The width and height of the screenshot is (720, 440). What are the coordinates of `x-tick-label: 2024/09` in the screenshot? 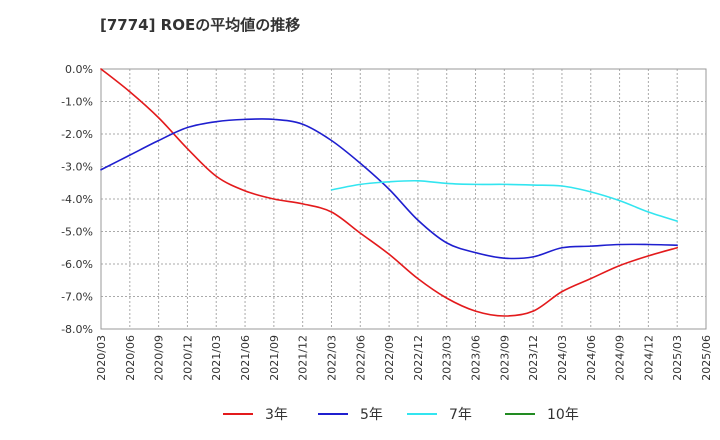 It's located at (620, 358).